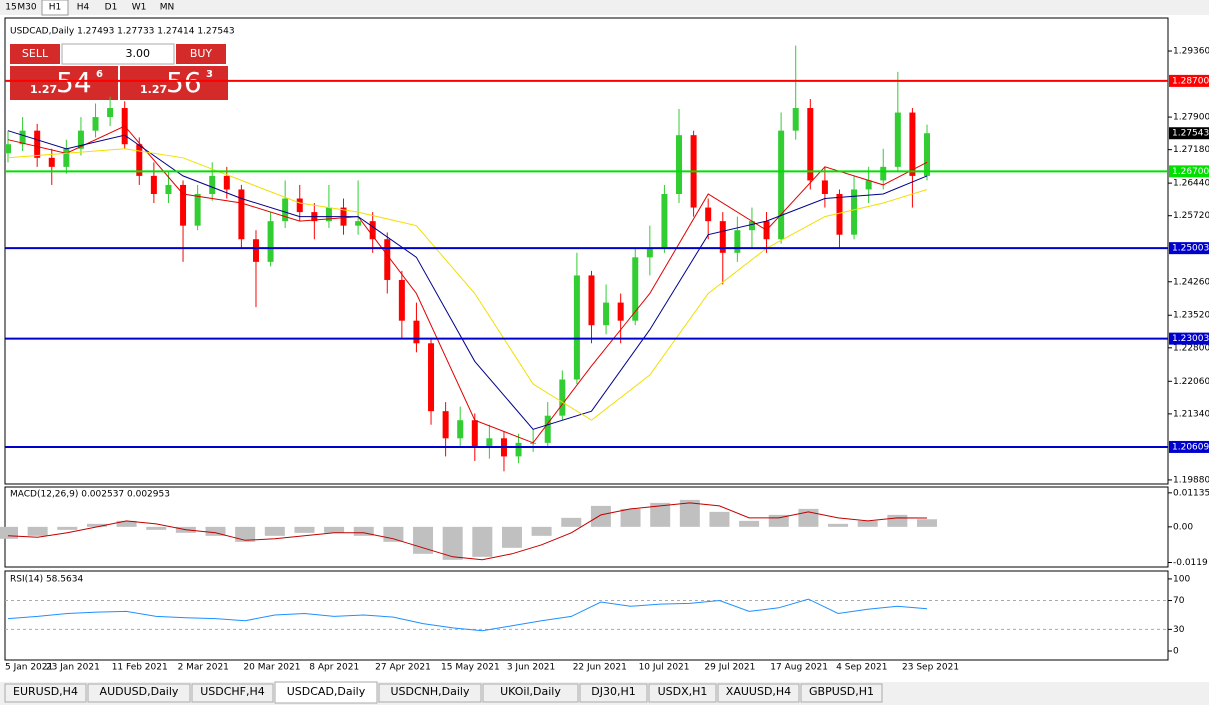 The image size is (1209, 705). Describe the element at coordinates (1190, 563) in the screenshot. I see `y-tick-label: -0.0119` at that location.